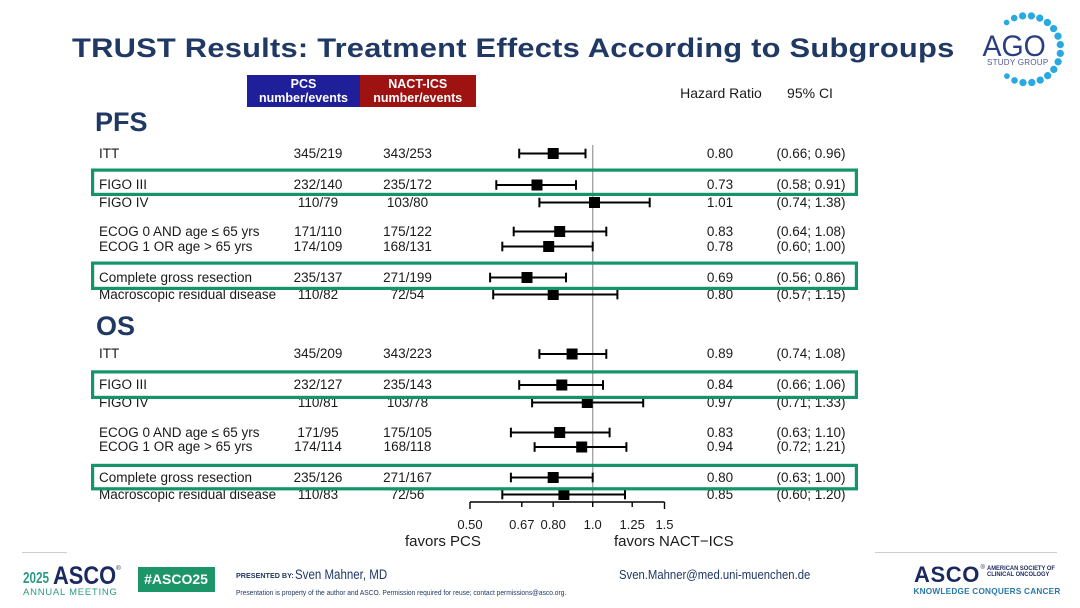 The height and width of the screenshot is (608, 1080). Describe the element at coordinates (1014, 47) in the screenshot. I see `svg-text: AGO` at that location.